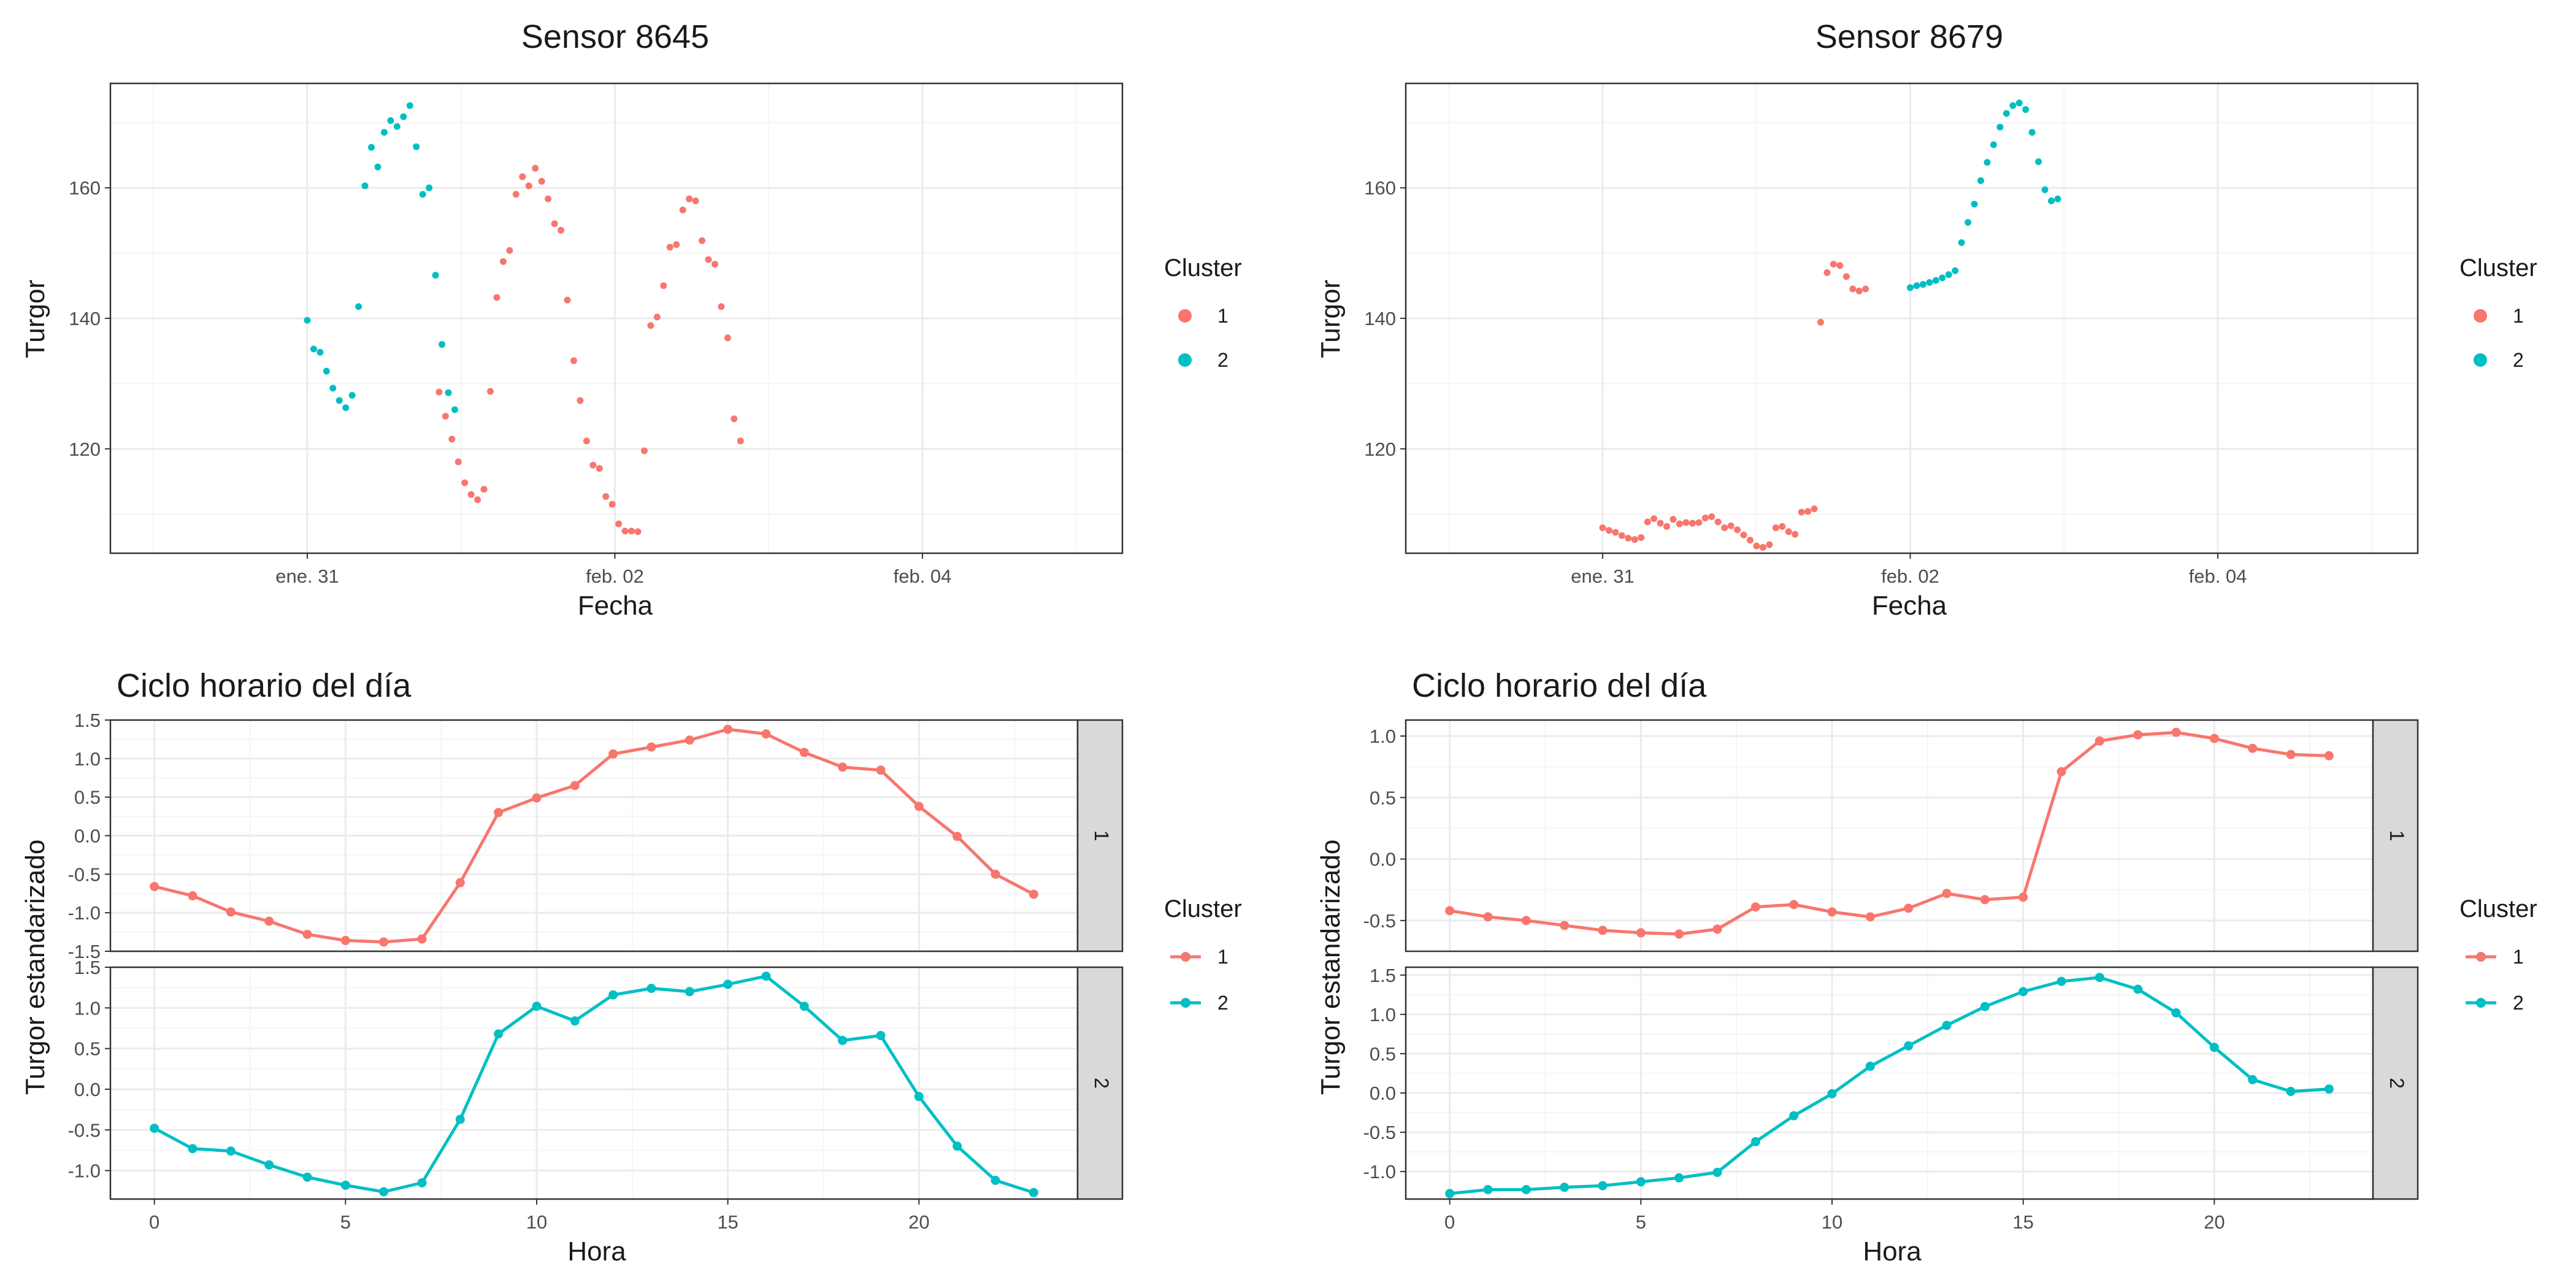 The width and height of the screenshot is (2576, 1288). Describe the element at coordinates (615, 576) in the screenshot. I see `x-tick-label: feb. 02` at that location.